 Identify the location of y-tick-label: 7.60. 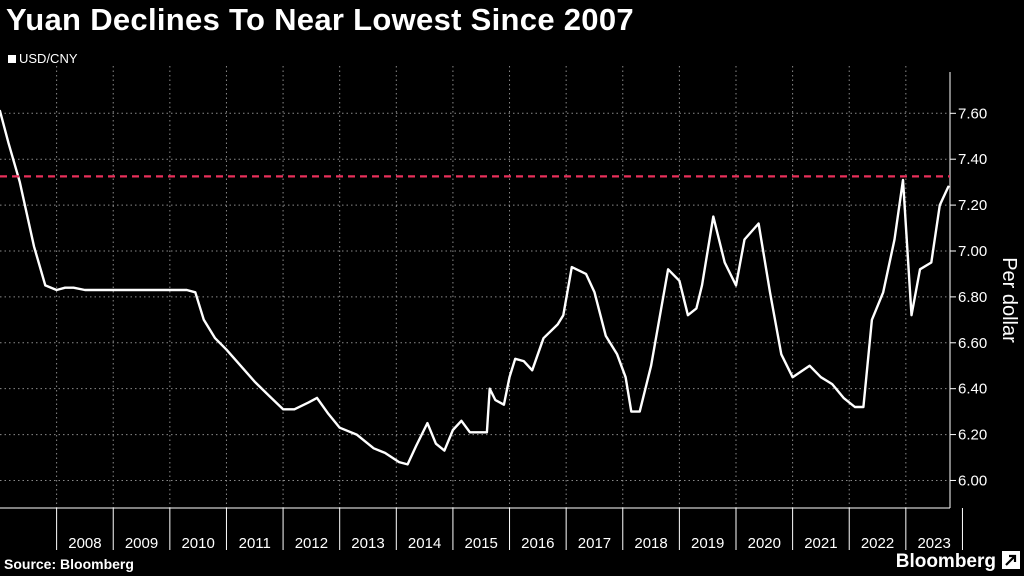
(972, 113).